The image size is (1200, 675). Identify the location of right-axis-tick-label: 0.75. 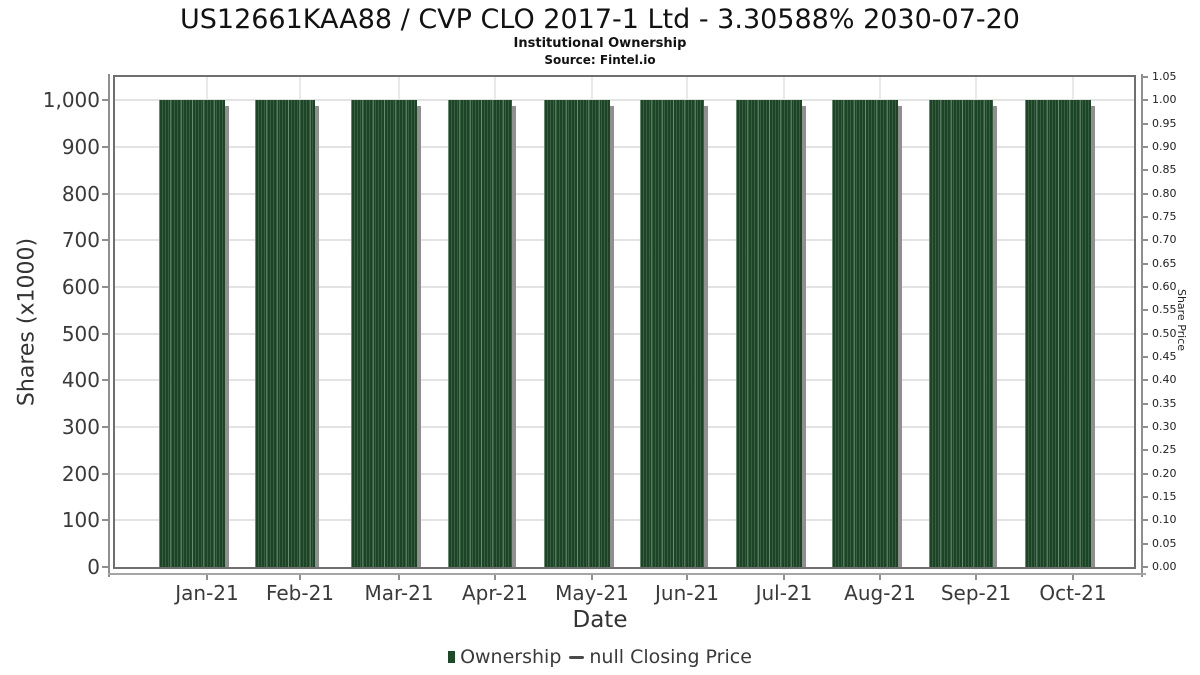
(1164, 216).